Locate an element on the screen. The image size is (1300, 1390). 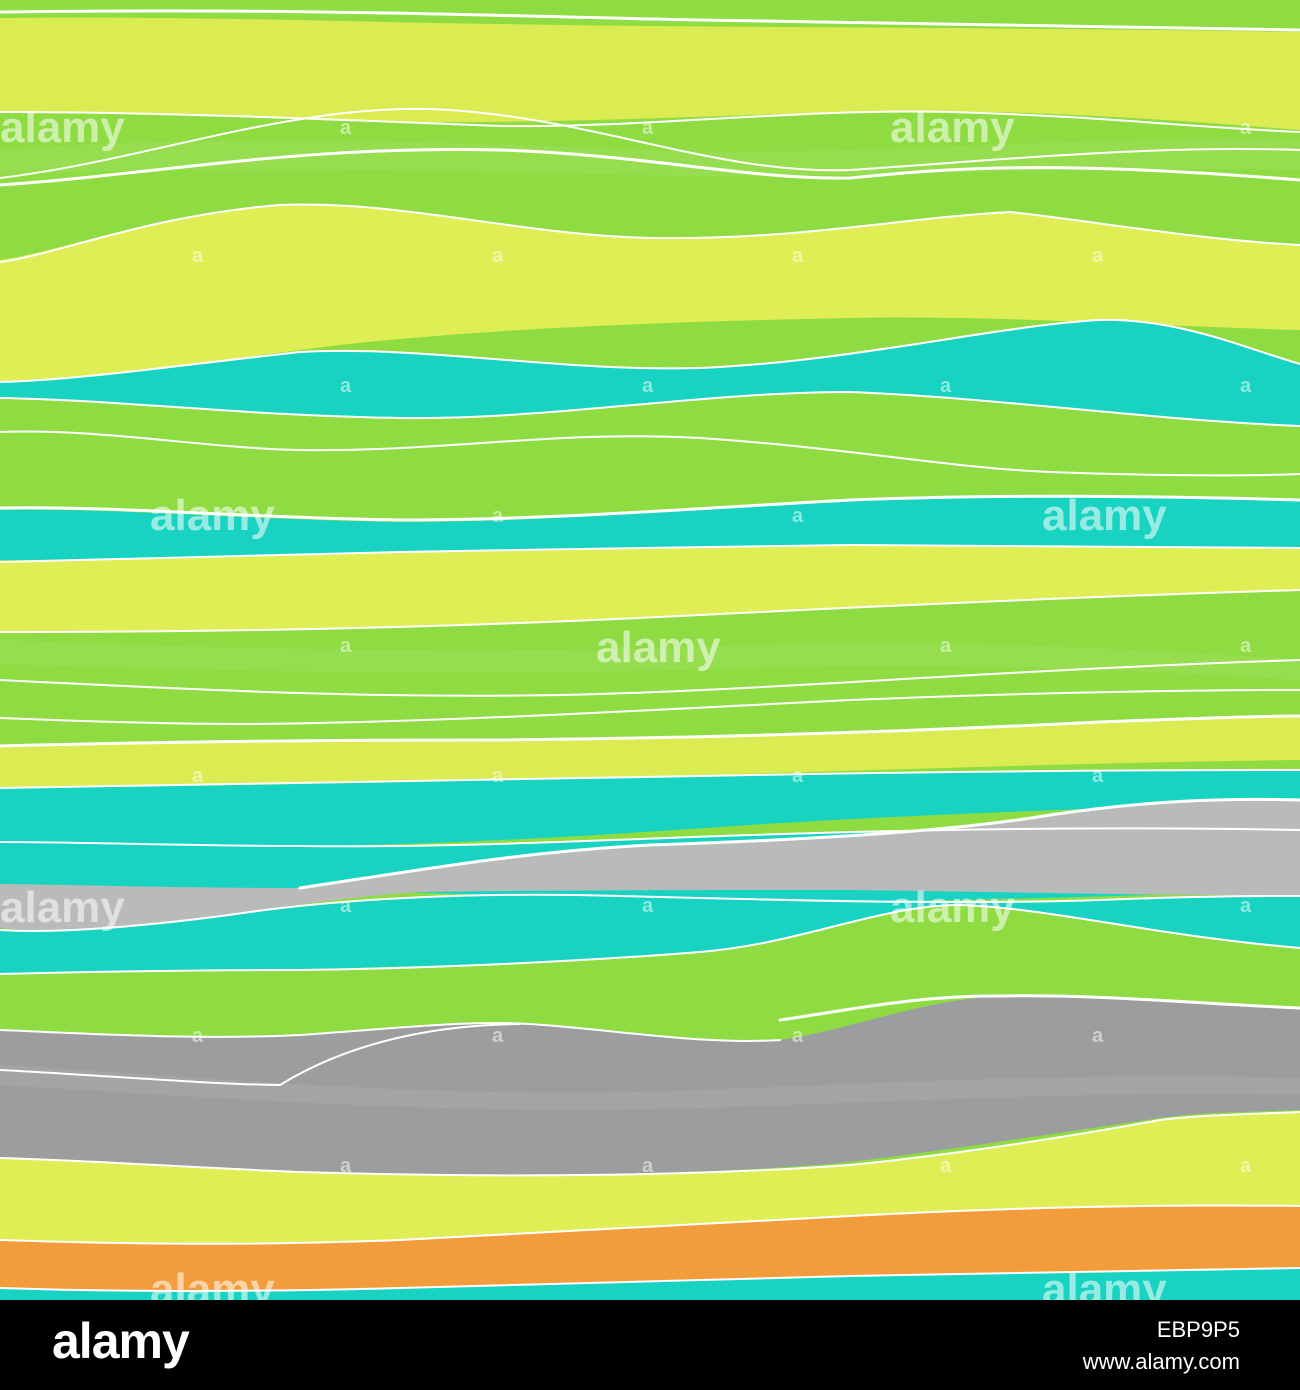
band-mid-gray is located at coordinates (650, 1085).